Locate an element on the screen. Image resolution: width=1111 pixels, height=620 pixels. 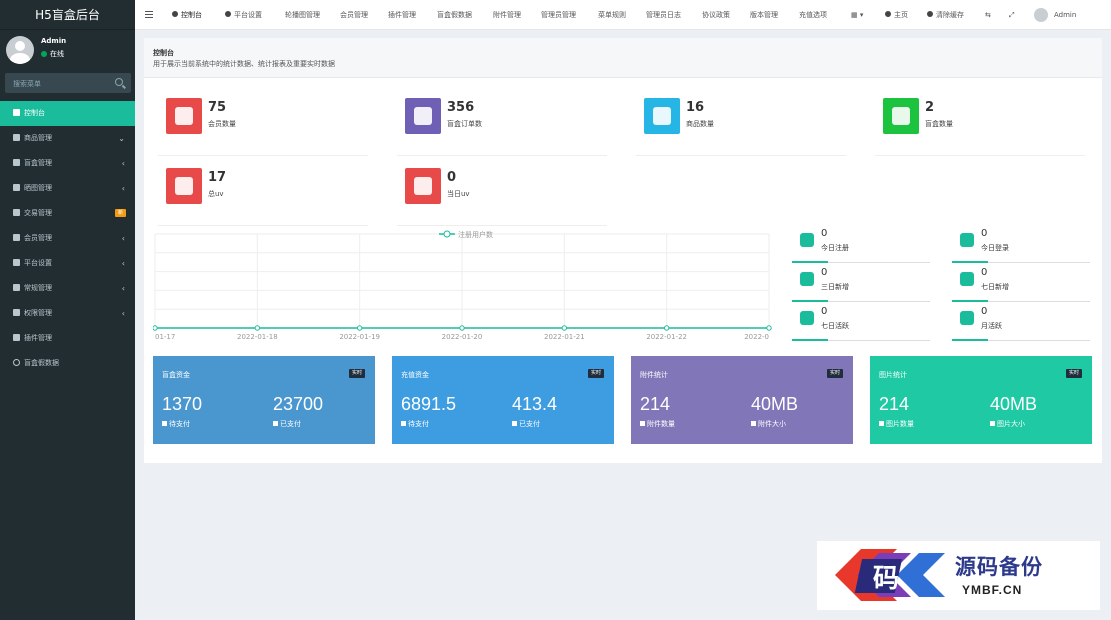
stat-label: 总uv is located at coordinates (216, 194).